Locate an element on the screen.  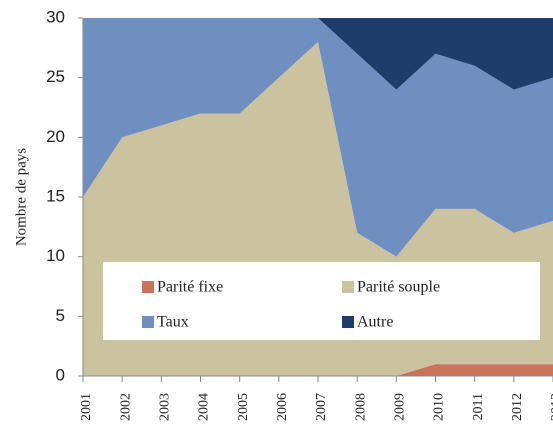
y-tick-label: 5 is located at coordinates (60, 315).